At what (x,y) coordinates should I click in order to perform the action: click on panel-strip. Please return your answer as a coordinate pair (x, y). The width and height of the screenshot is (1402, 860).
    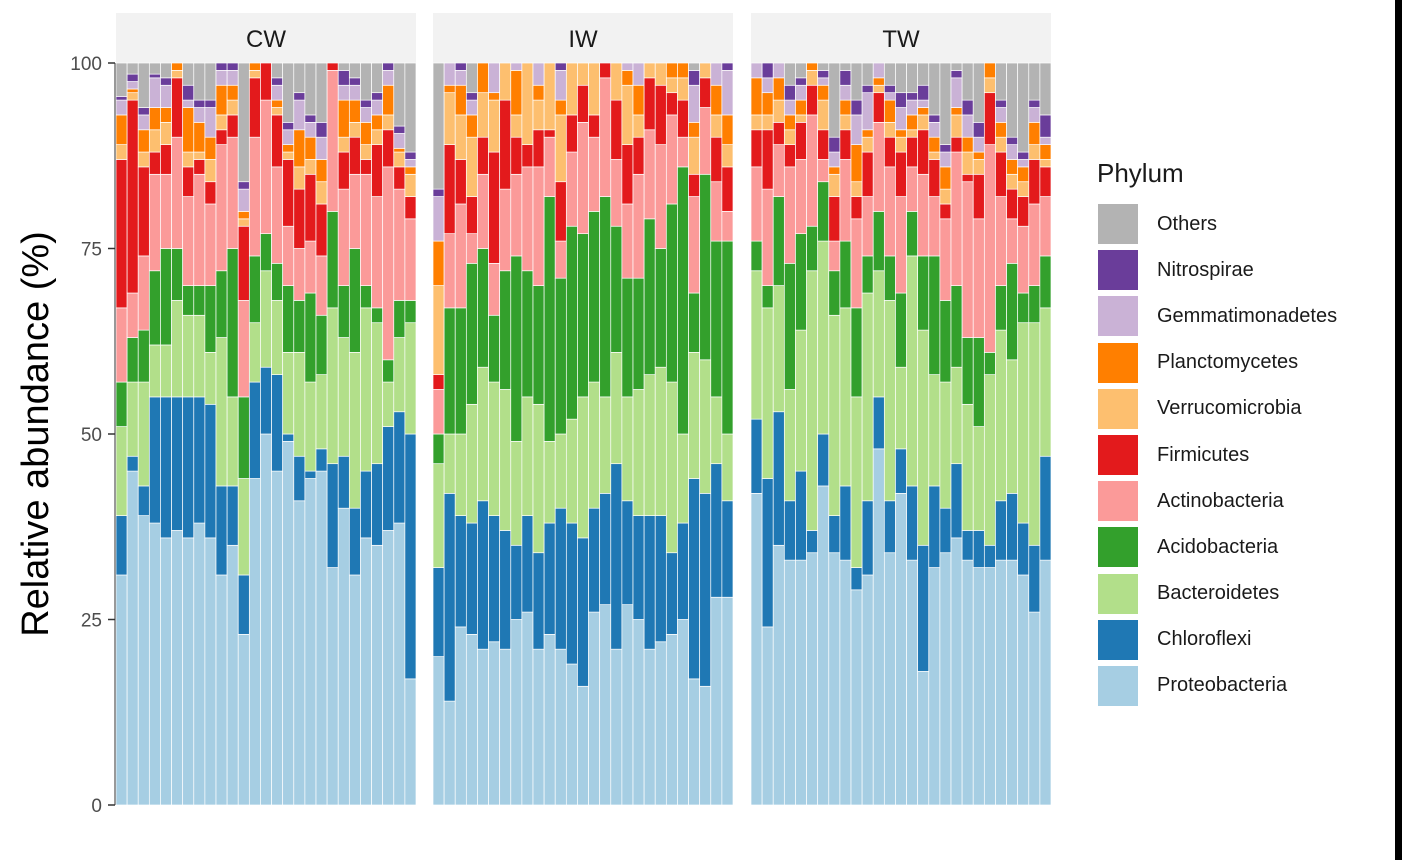
    Looking at the image, I should click on (266, 38).